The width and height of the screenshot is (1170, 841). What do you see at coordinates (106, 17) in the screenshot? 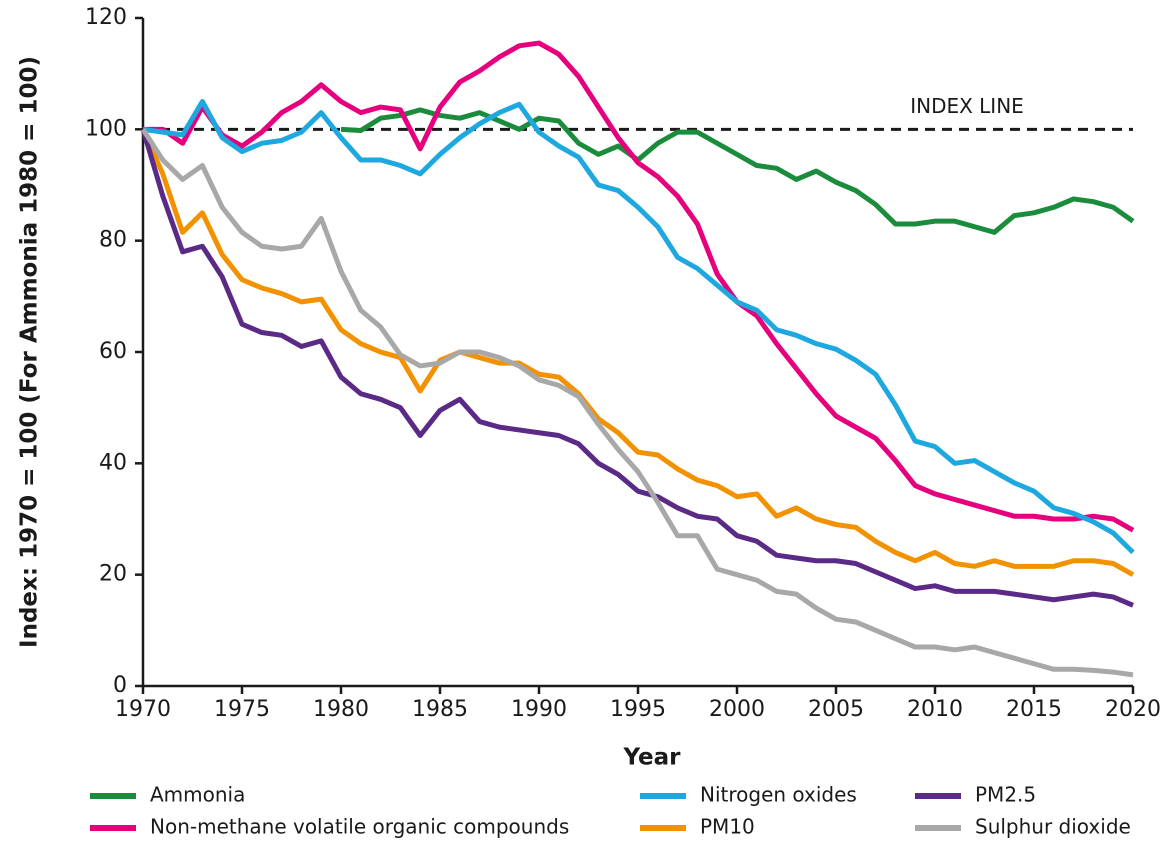
I see `y-tick-label: 120` at bounding box center [106, 17].